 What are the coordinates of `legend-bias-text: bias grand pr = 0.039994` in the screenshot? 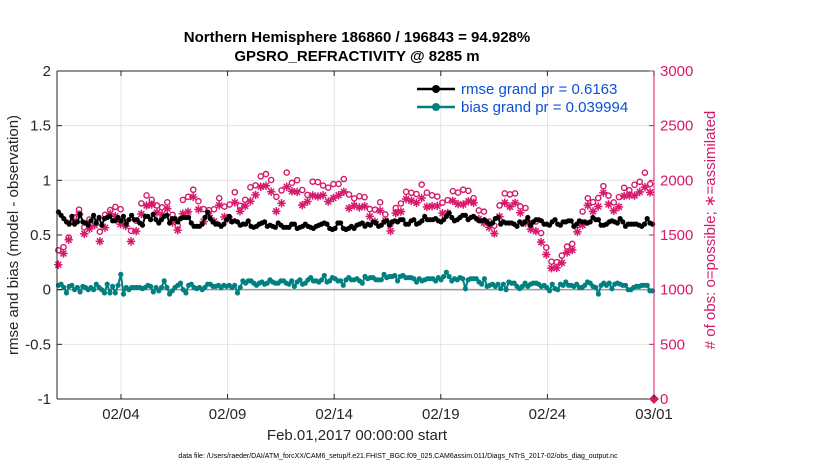 It's located at (544, 107).